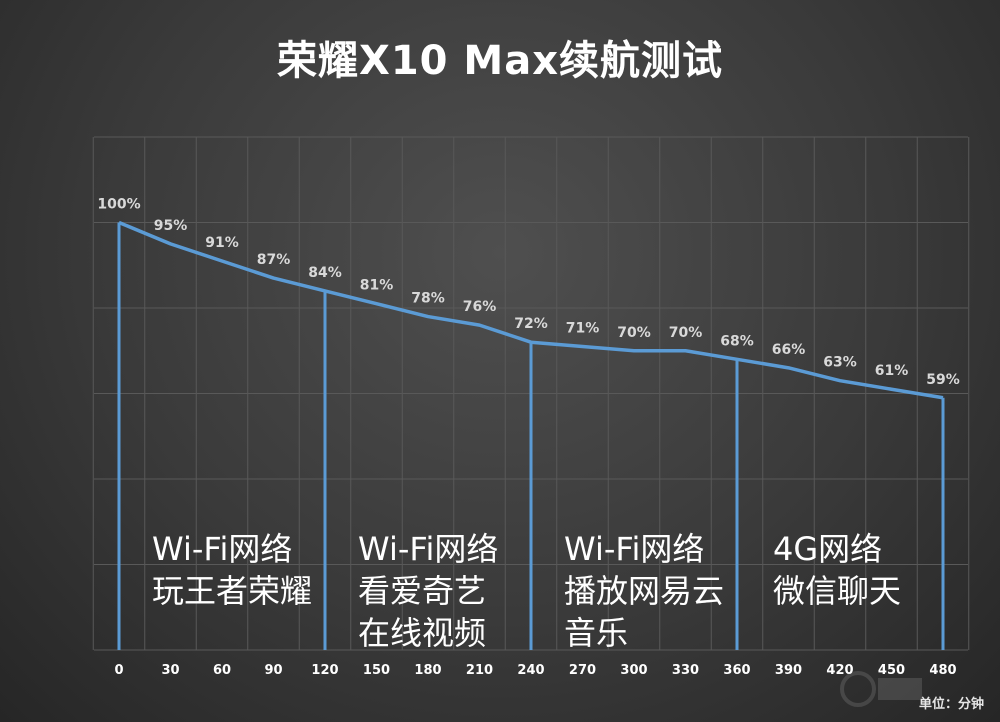 Image resolution: width=1000 pixels, height=722 pixels. I want to click on data-label: 100%, so click(118, 205).